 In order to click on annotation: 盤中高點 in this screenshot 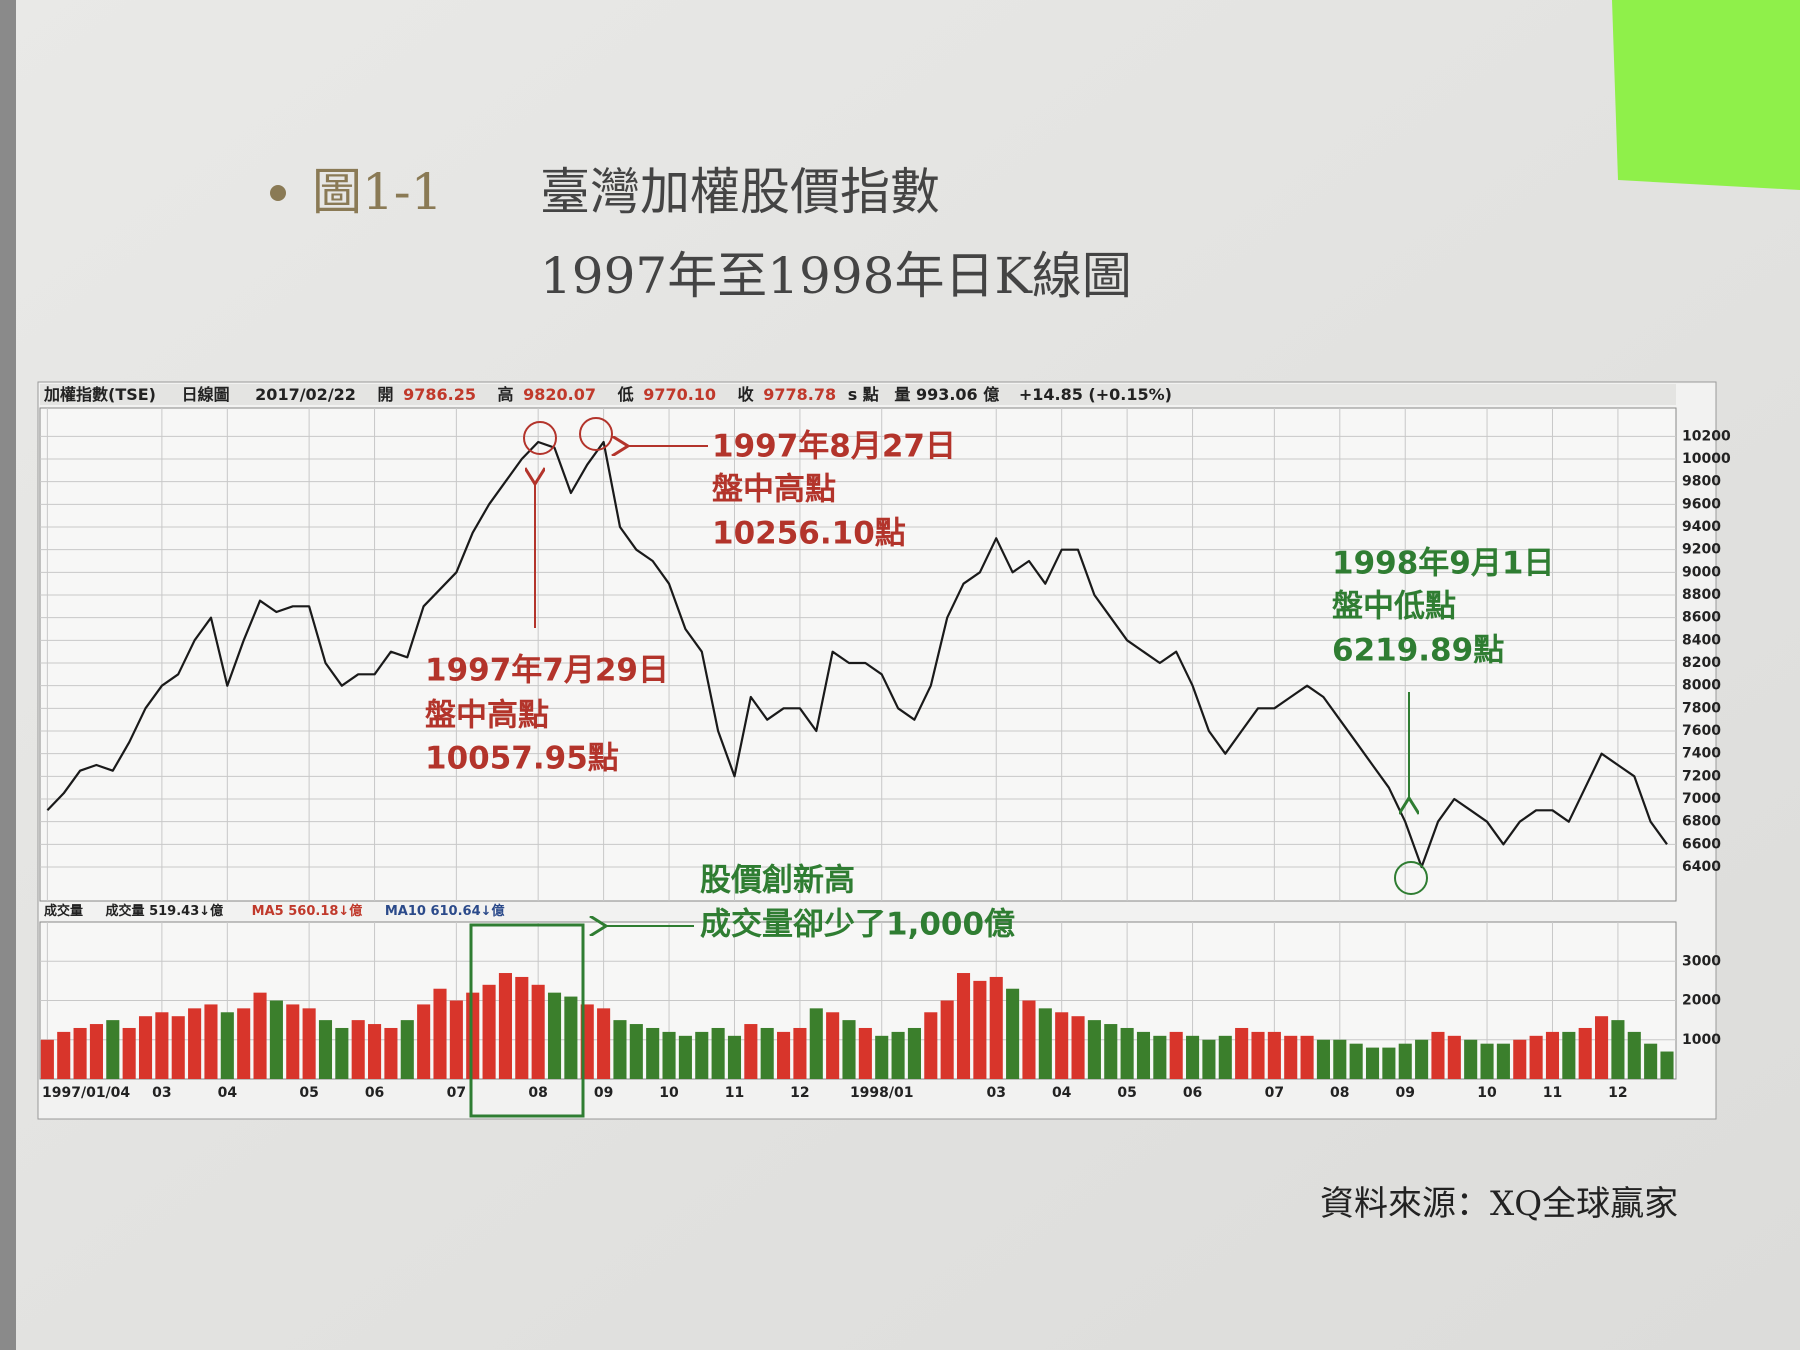, I will do `click(774, 490)`.